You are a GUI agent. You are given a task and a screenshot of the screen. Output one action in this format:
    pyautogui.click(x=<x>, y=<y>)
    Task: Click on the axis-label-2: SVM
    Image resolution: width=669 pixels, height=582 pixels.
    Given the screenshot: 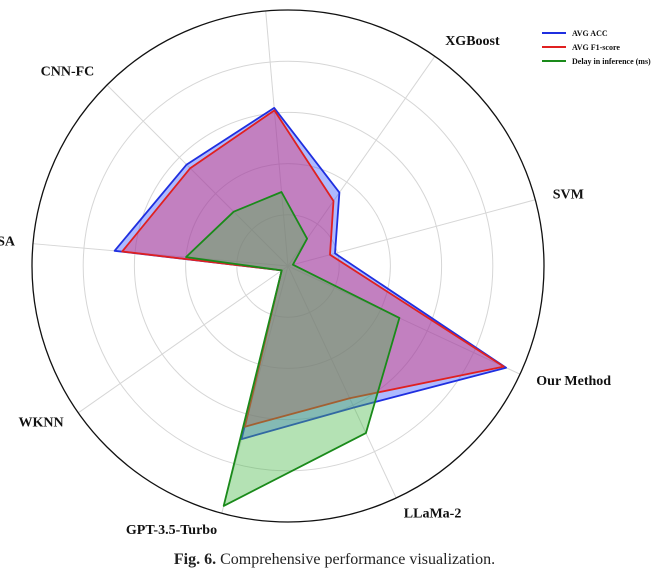 What is the action you would take?
    pyautogui.click(x=568, y=194)
    